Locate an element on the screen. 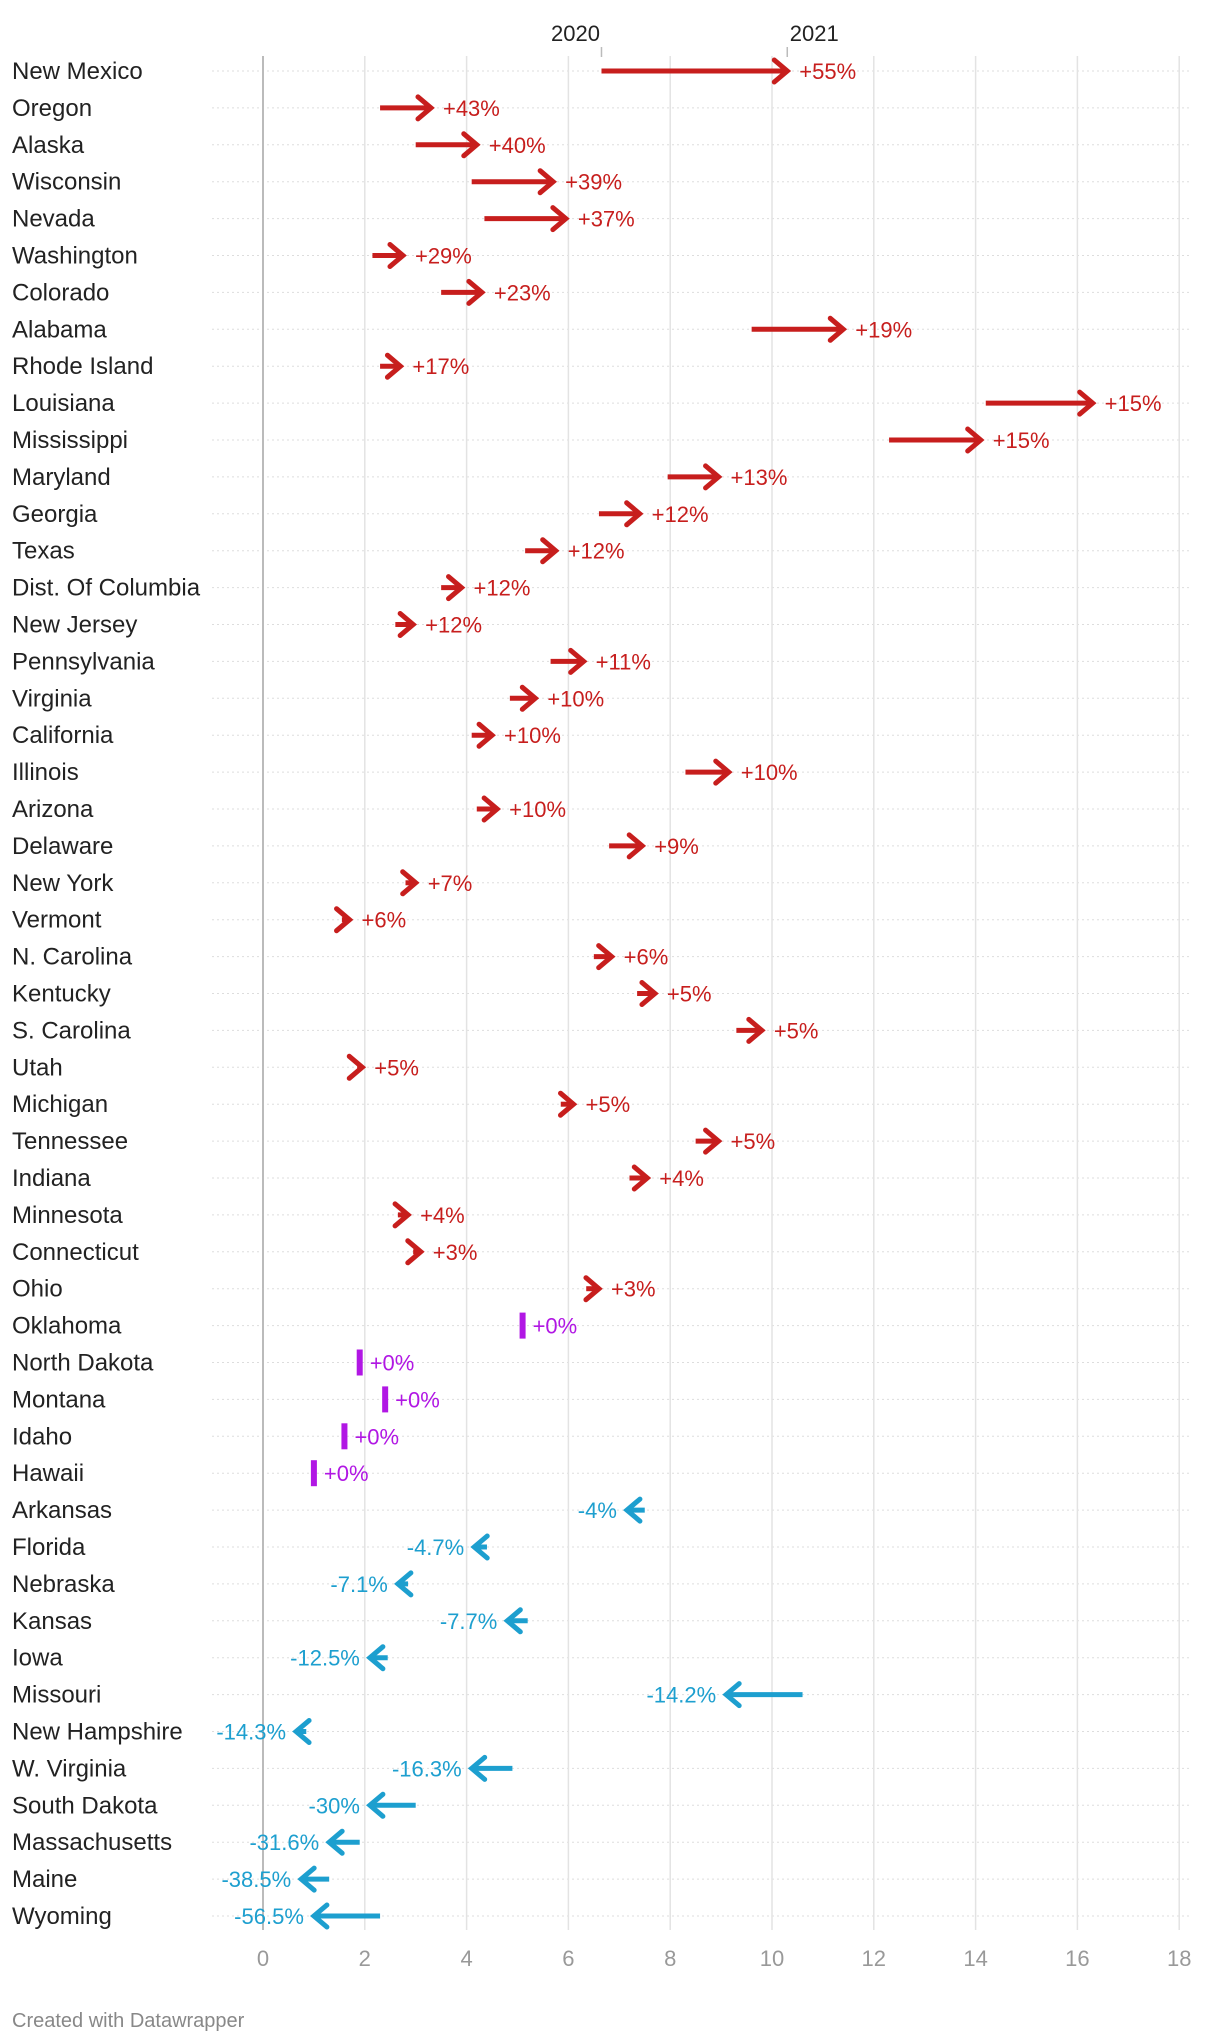 This screenshot has width=1220, height=2038. state-row: Missouri -14.2% is located at coordinates (407, 1695).